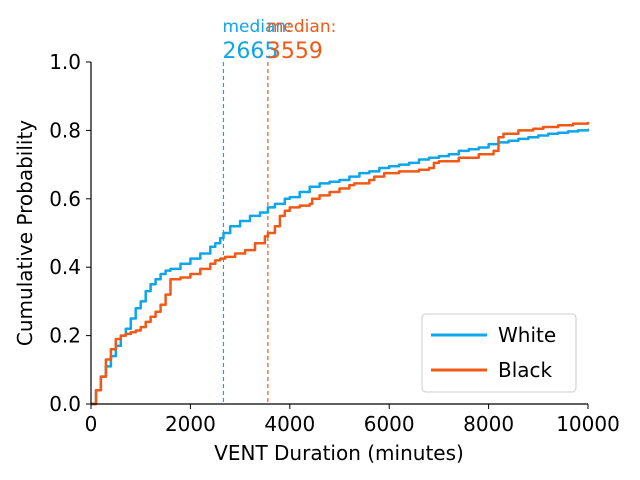 Image resolution: width=640 pixels, height=480 pixels. Describe the element at coordinates (389, 424) in the screenshot. I see `x-tick-label: 6000` at that location.